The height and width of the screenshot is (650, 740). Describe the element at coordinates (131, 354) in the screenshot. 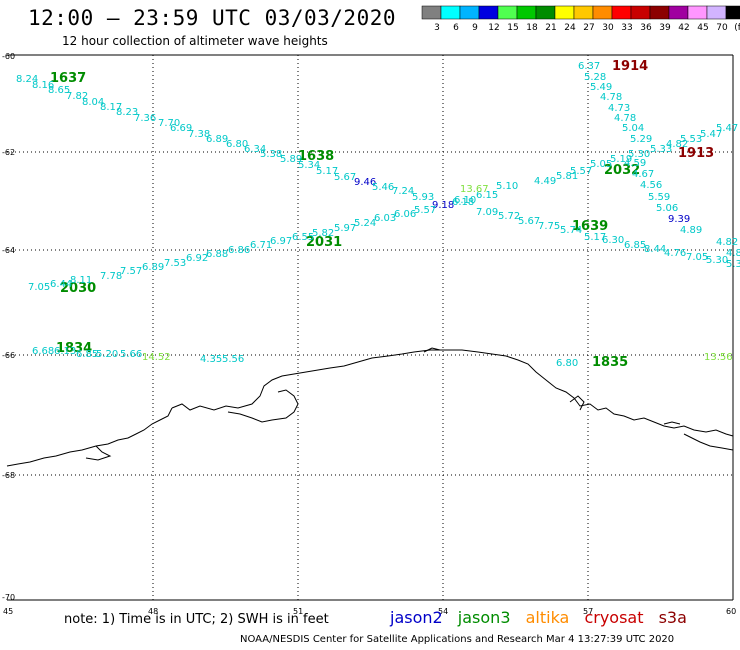

I see `swh-label: 5.66` at that location.